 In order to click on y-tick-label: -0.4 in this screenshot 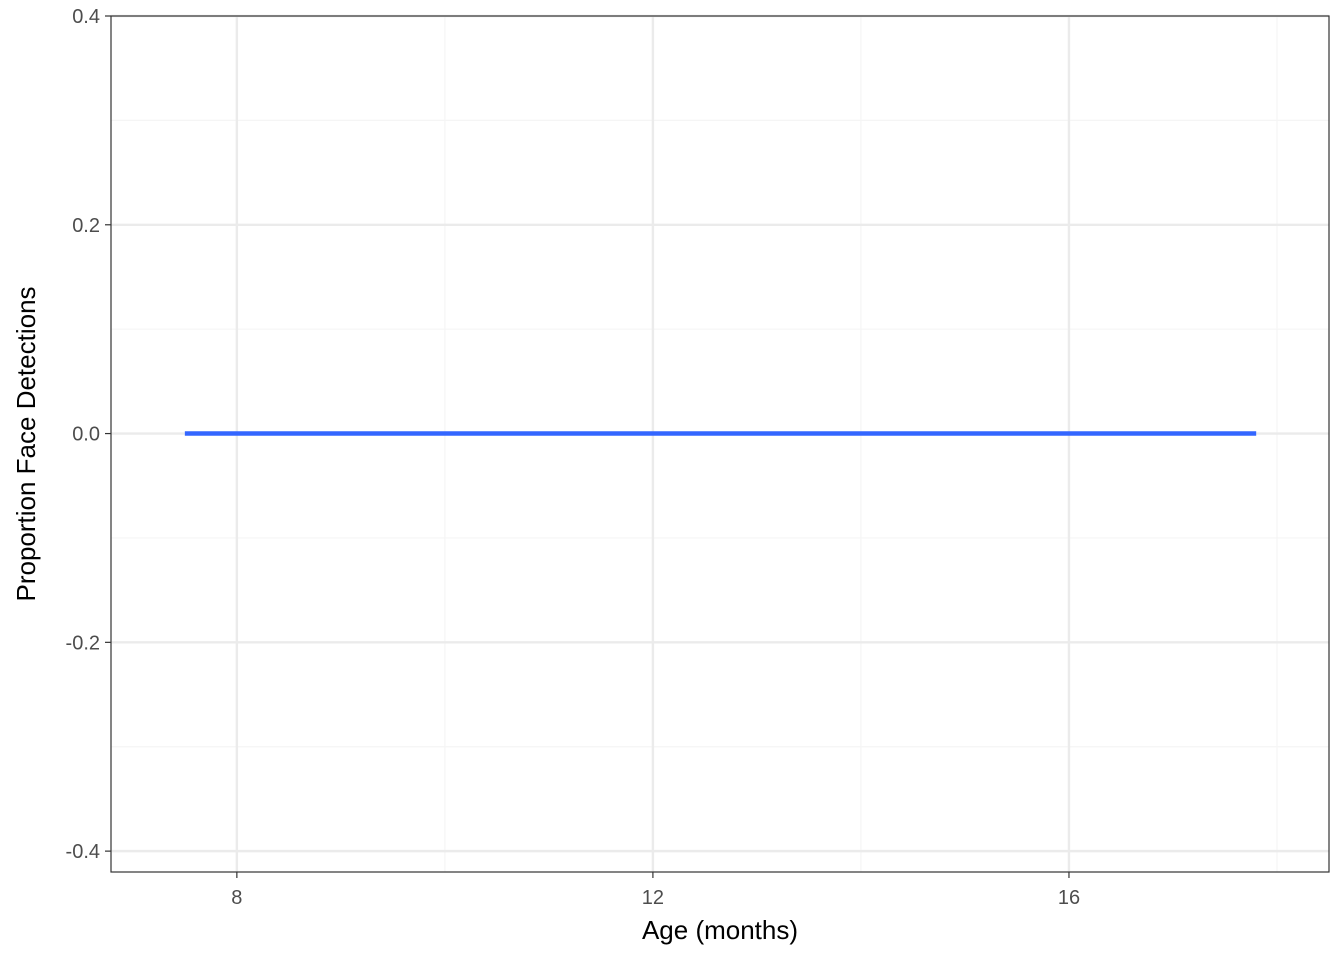, I will do `click(83, 852)`.